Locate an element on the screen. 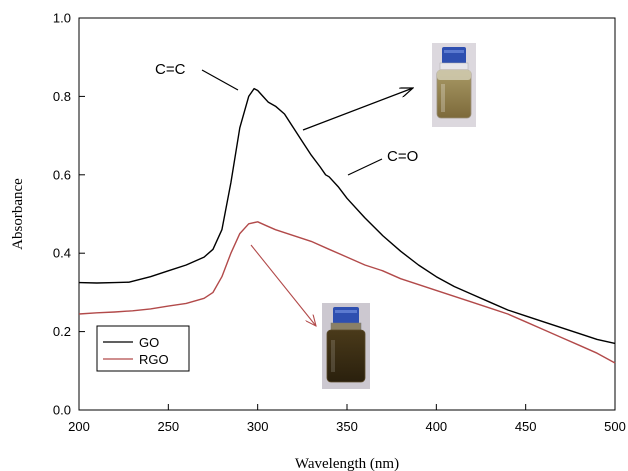 This screenshot has width=628, height=471. legend-go-label: GO is located at coordinates (149, 342).